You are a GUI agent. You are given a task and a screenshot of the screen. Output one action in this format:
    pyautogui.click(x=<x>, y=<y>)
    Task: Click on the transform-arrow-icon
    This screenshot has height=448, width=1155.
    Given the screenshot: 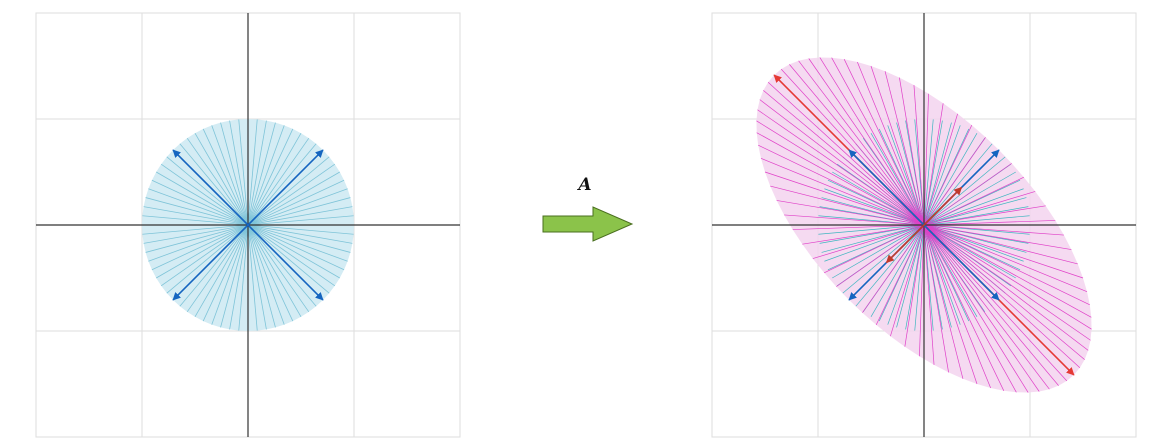 What is the action you would take?
    pyautogui.click(x=588, y=224)
    